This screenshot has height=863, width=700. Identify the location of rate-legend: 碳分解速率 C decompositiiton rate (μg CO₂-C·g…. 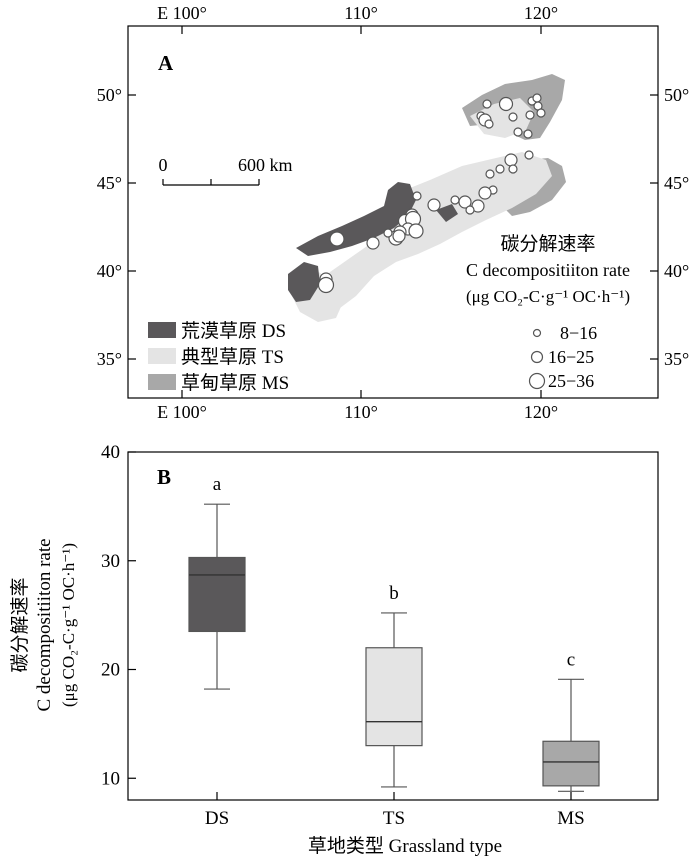
(548, 312).